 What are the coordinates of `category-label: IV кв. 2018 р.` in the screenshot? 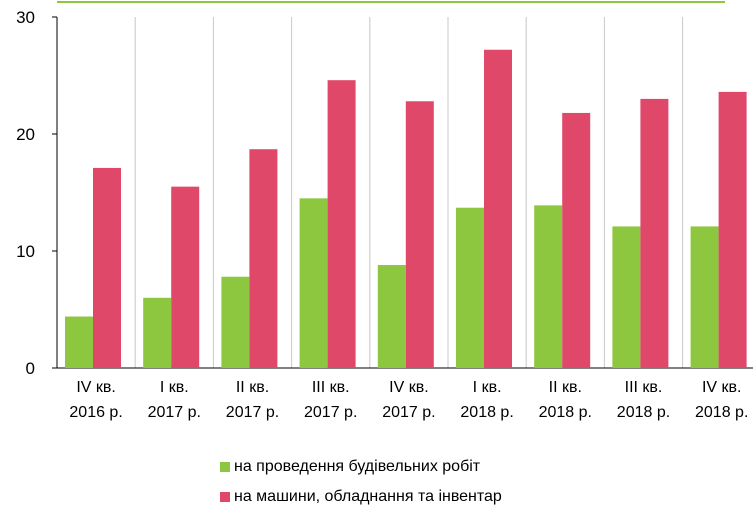 It's located at (721, 400).